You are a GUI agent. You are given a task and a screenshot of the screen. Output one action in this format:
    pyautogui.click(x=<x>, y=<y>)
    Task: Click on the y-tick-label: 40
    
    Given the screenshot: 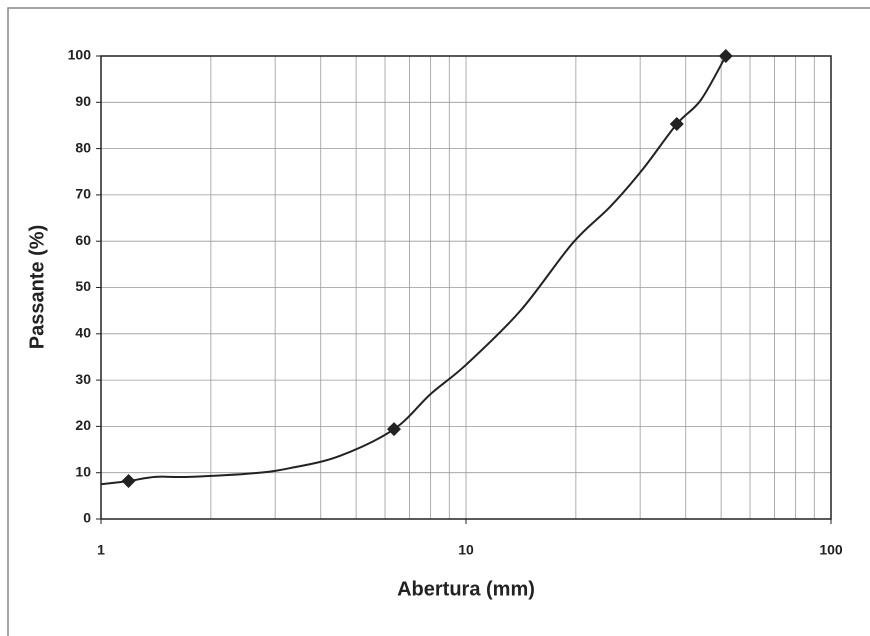 What is the action you would take?
    pyautogui.click(x=83, y=333)
    